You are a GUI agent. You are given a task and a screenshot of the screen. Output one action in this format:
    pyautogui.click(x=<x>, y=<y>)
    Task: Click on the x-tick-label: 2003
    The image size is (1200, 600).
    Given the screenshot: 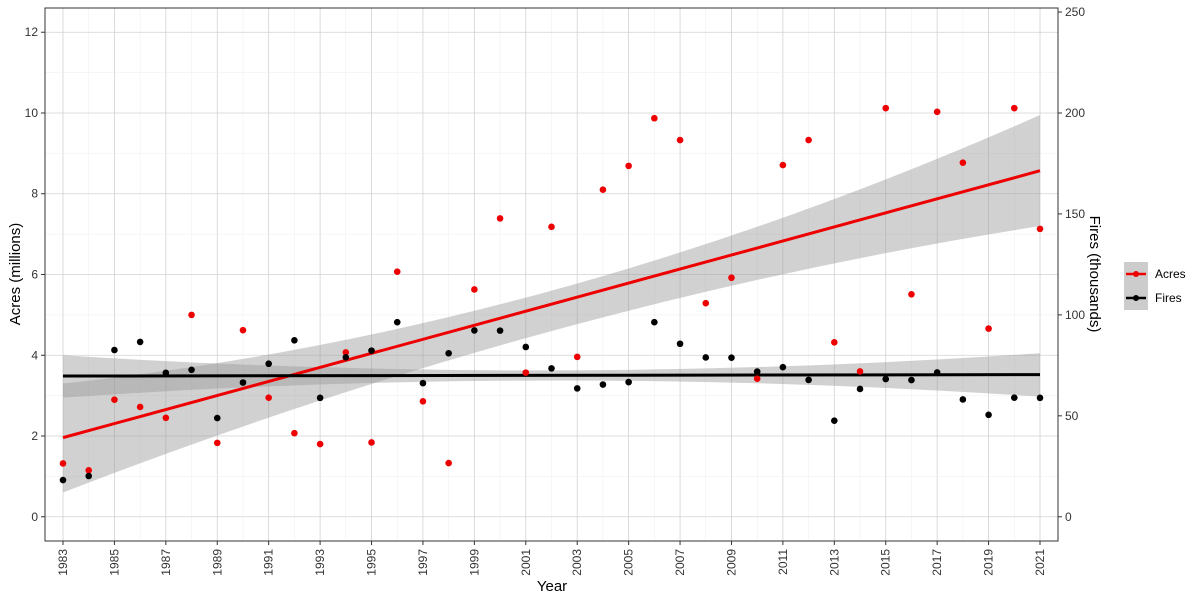 What is the action you would take?
    pyautogui.click(x=577, y=562)
    